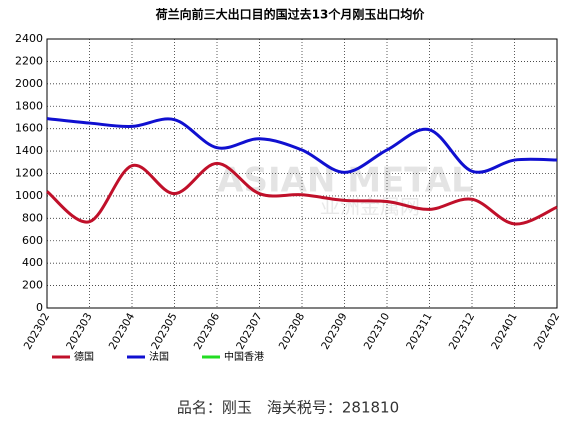 The image size is (571, 426). I want to click on x-tick-label: 202304, so click(122, 331).